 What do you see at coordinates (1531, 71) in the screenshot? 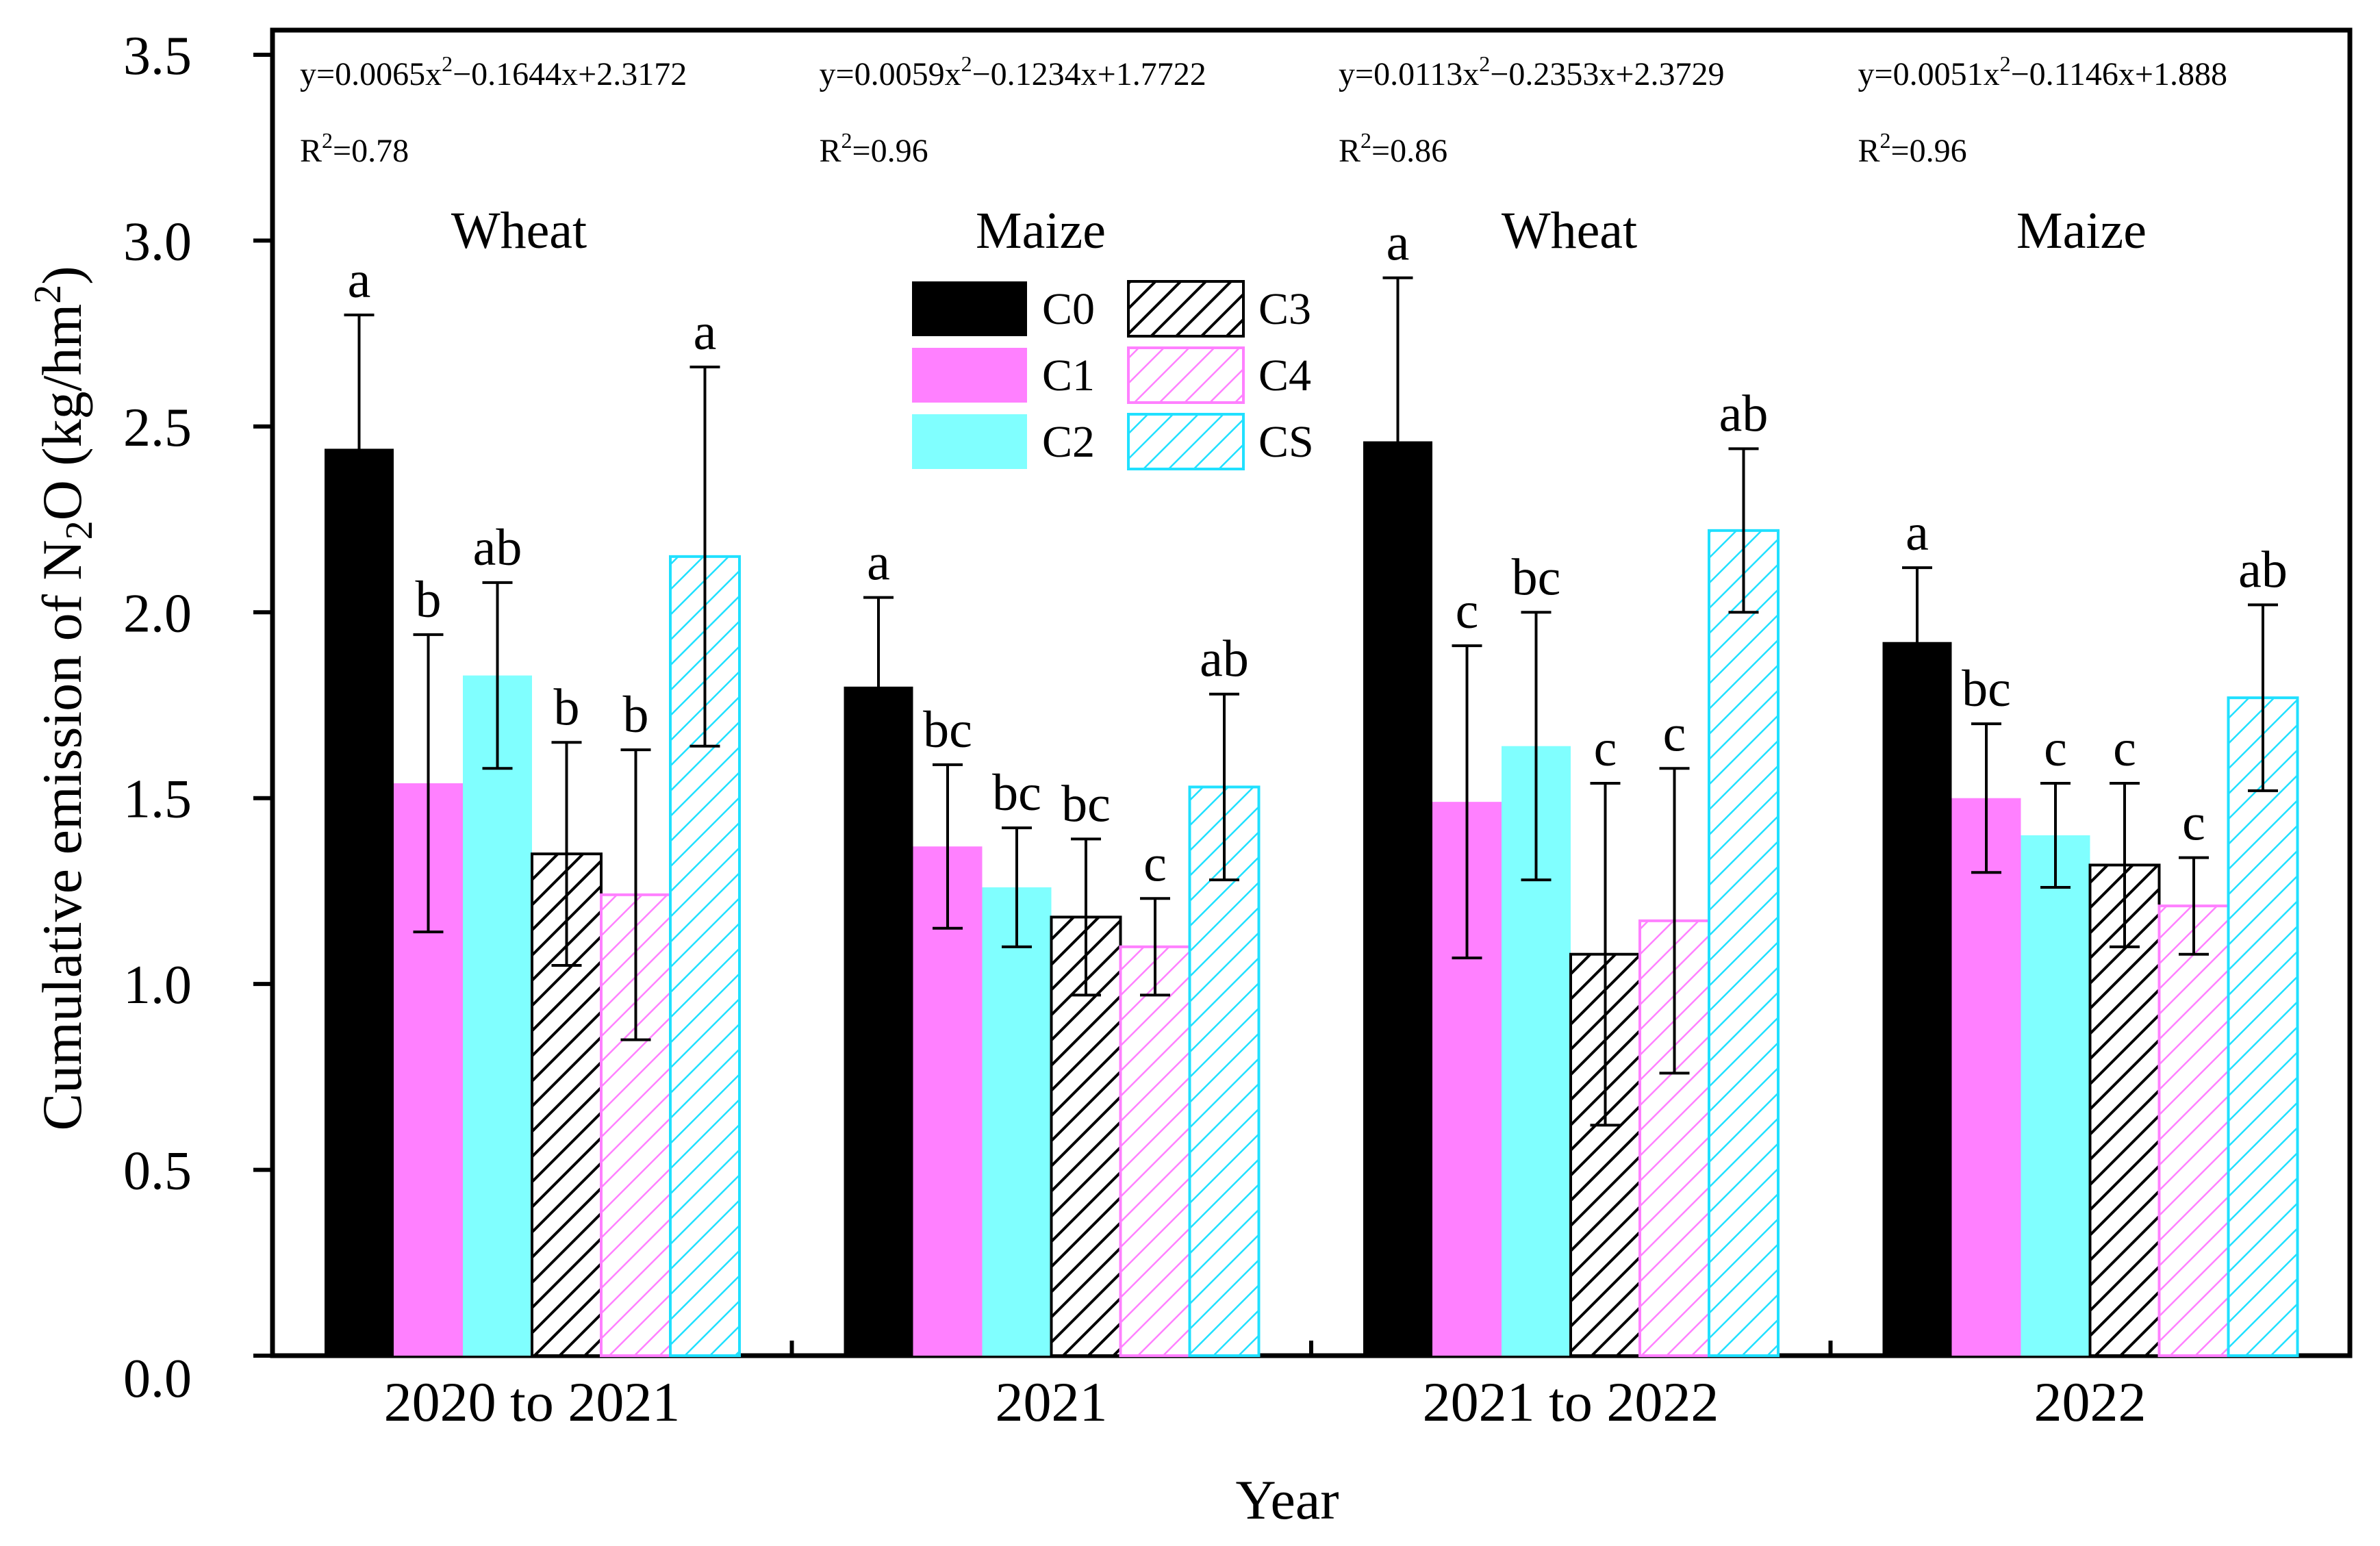
I see `equation-label: y=0.0113x2−0.2353x+2.3729` at bounding box center [1531, 71].